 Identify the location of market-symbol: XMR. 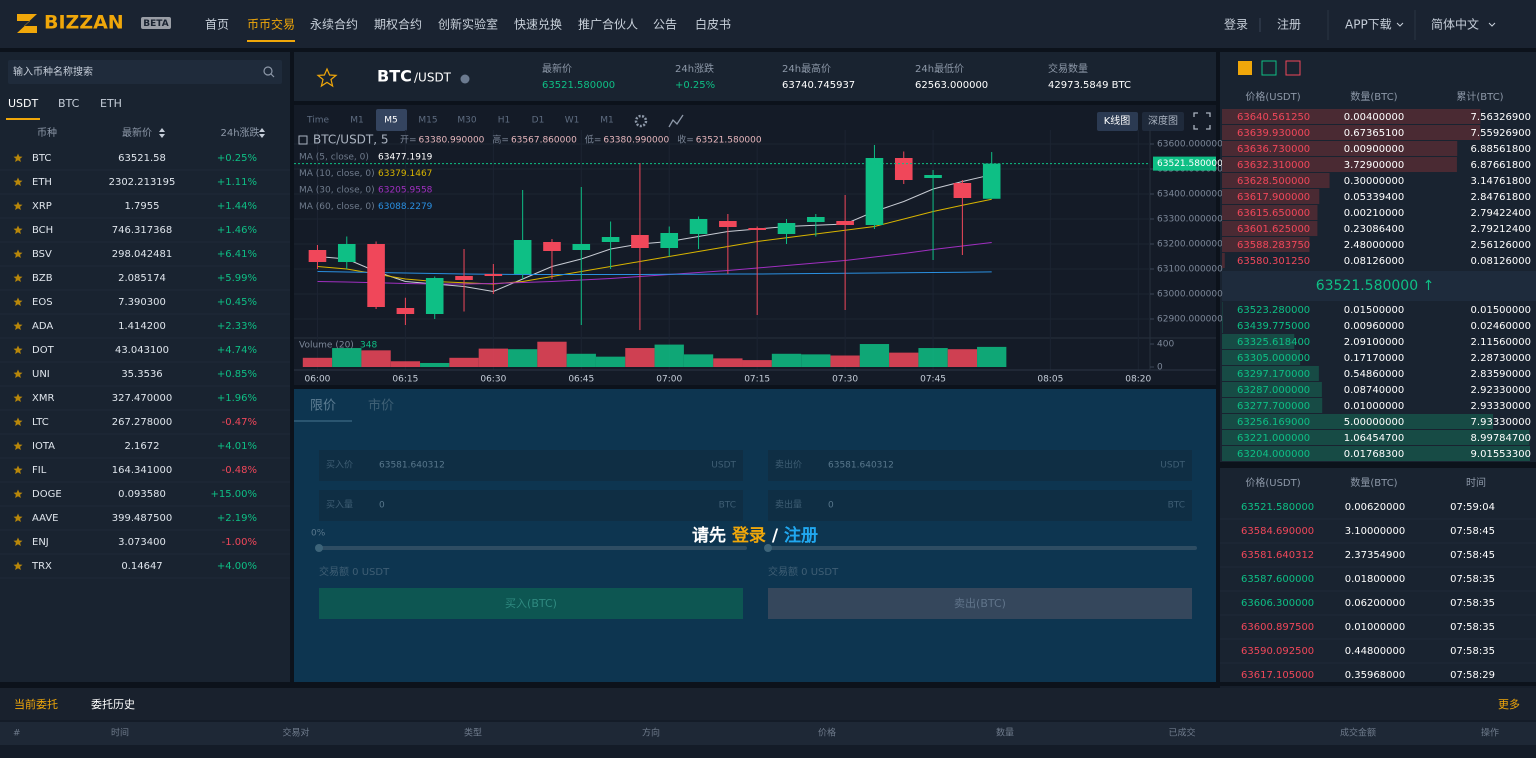
(43, 398).